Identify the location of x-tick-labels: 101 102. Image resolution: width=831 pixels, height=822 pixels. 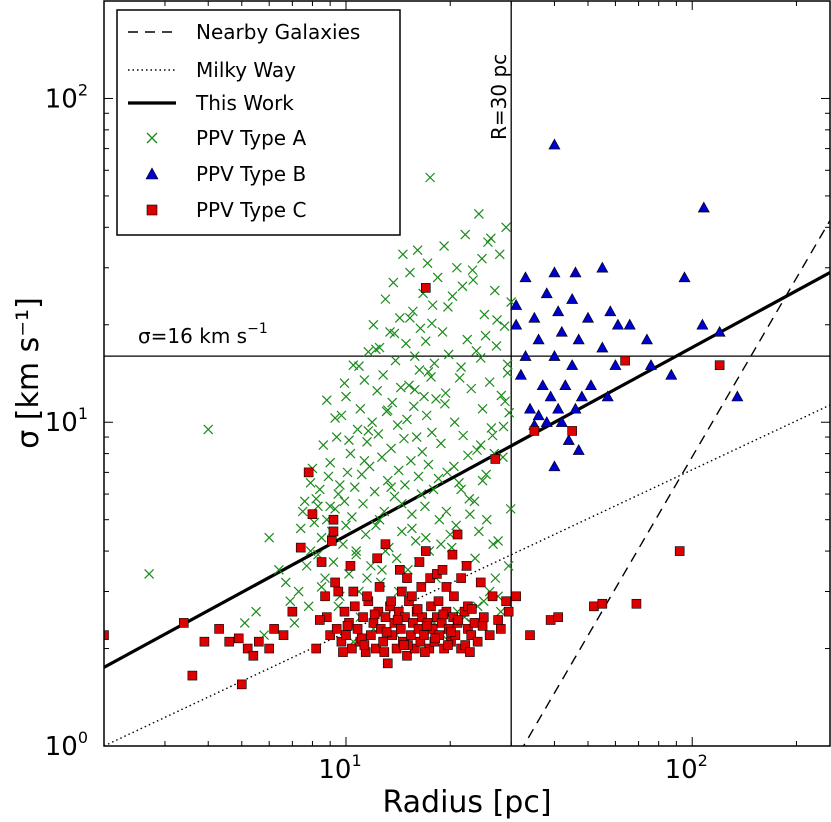
(513, 768).